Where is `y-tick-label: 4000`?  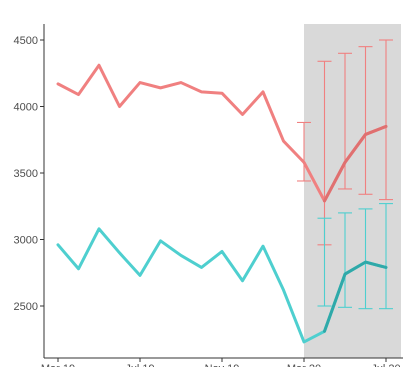 y-tick-label: 4000 is located at coordinates (26, 108).